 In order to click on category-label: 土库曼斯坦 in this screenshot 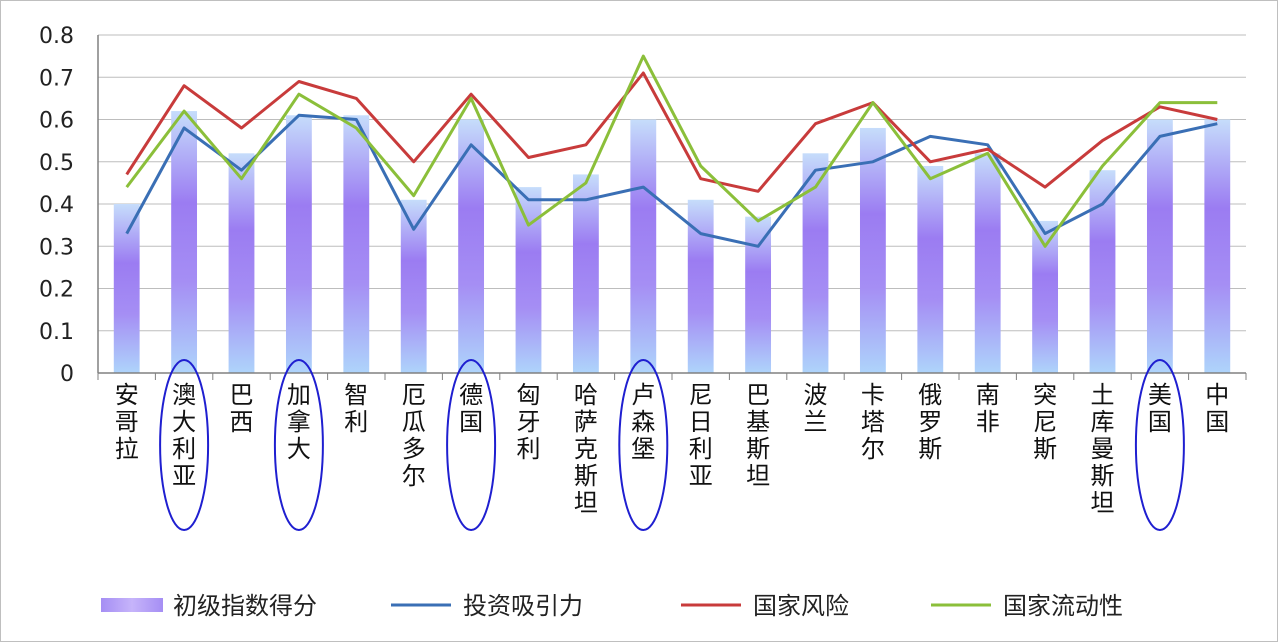, I will do `click(1103, 449)`.